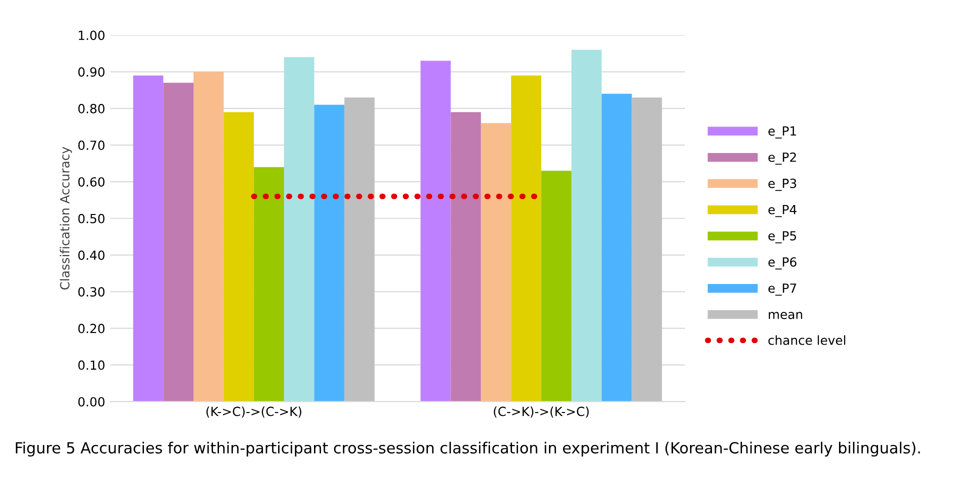 The width and height of the screenshot is (958, 502). What do you see at coordinates (782, 184) in the screenshot?
I see `legend-label: e_P3` at bounding box center [782, 184].